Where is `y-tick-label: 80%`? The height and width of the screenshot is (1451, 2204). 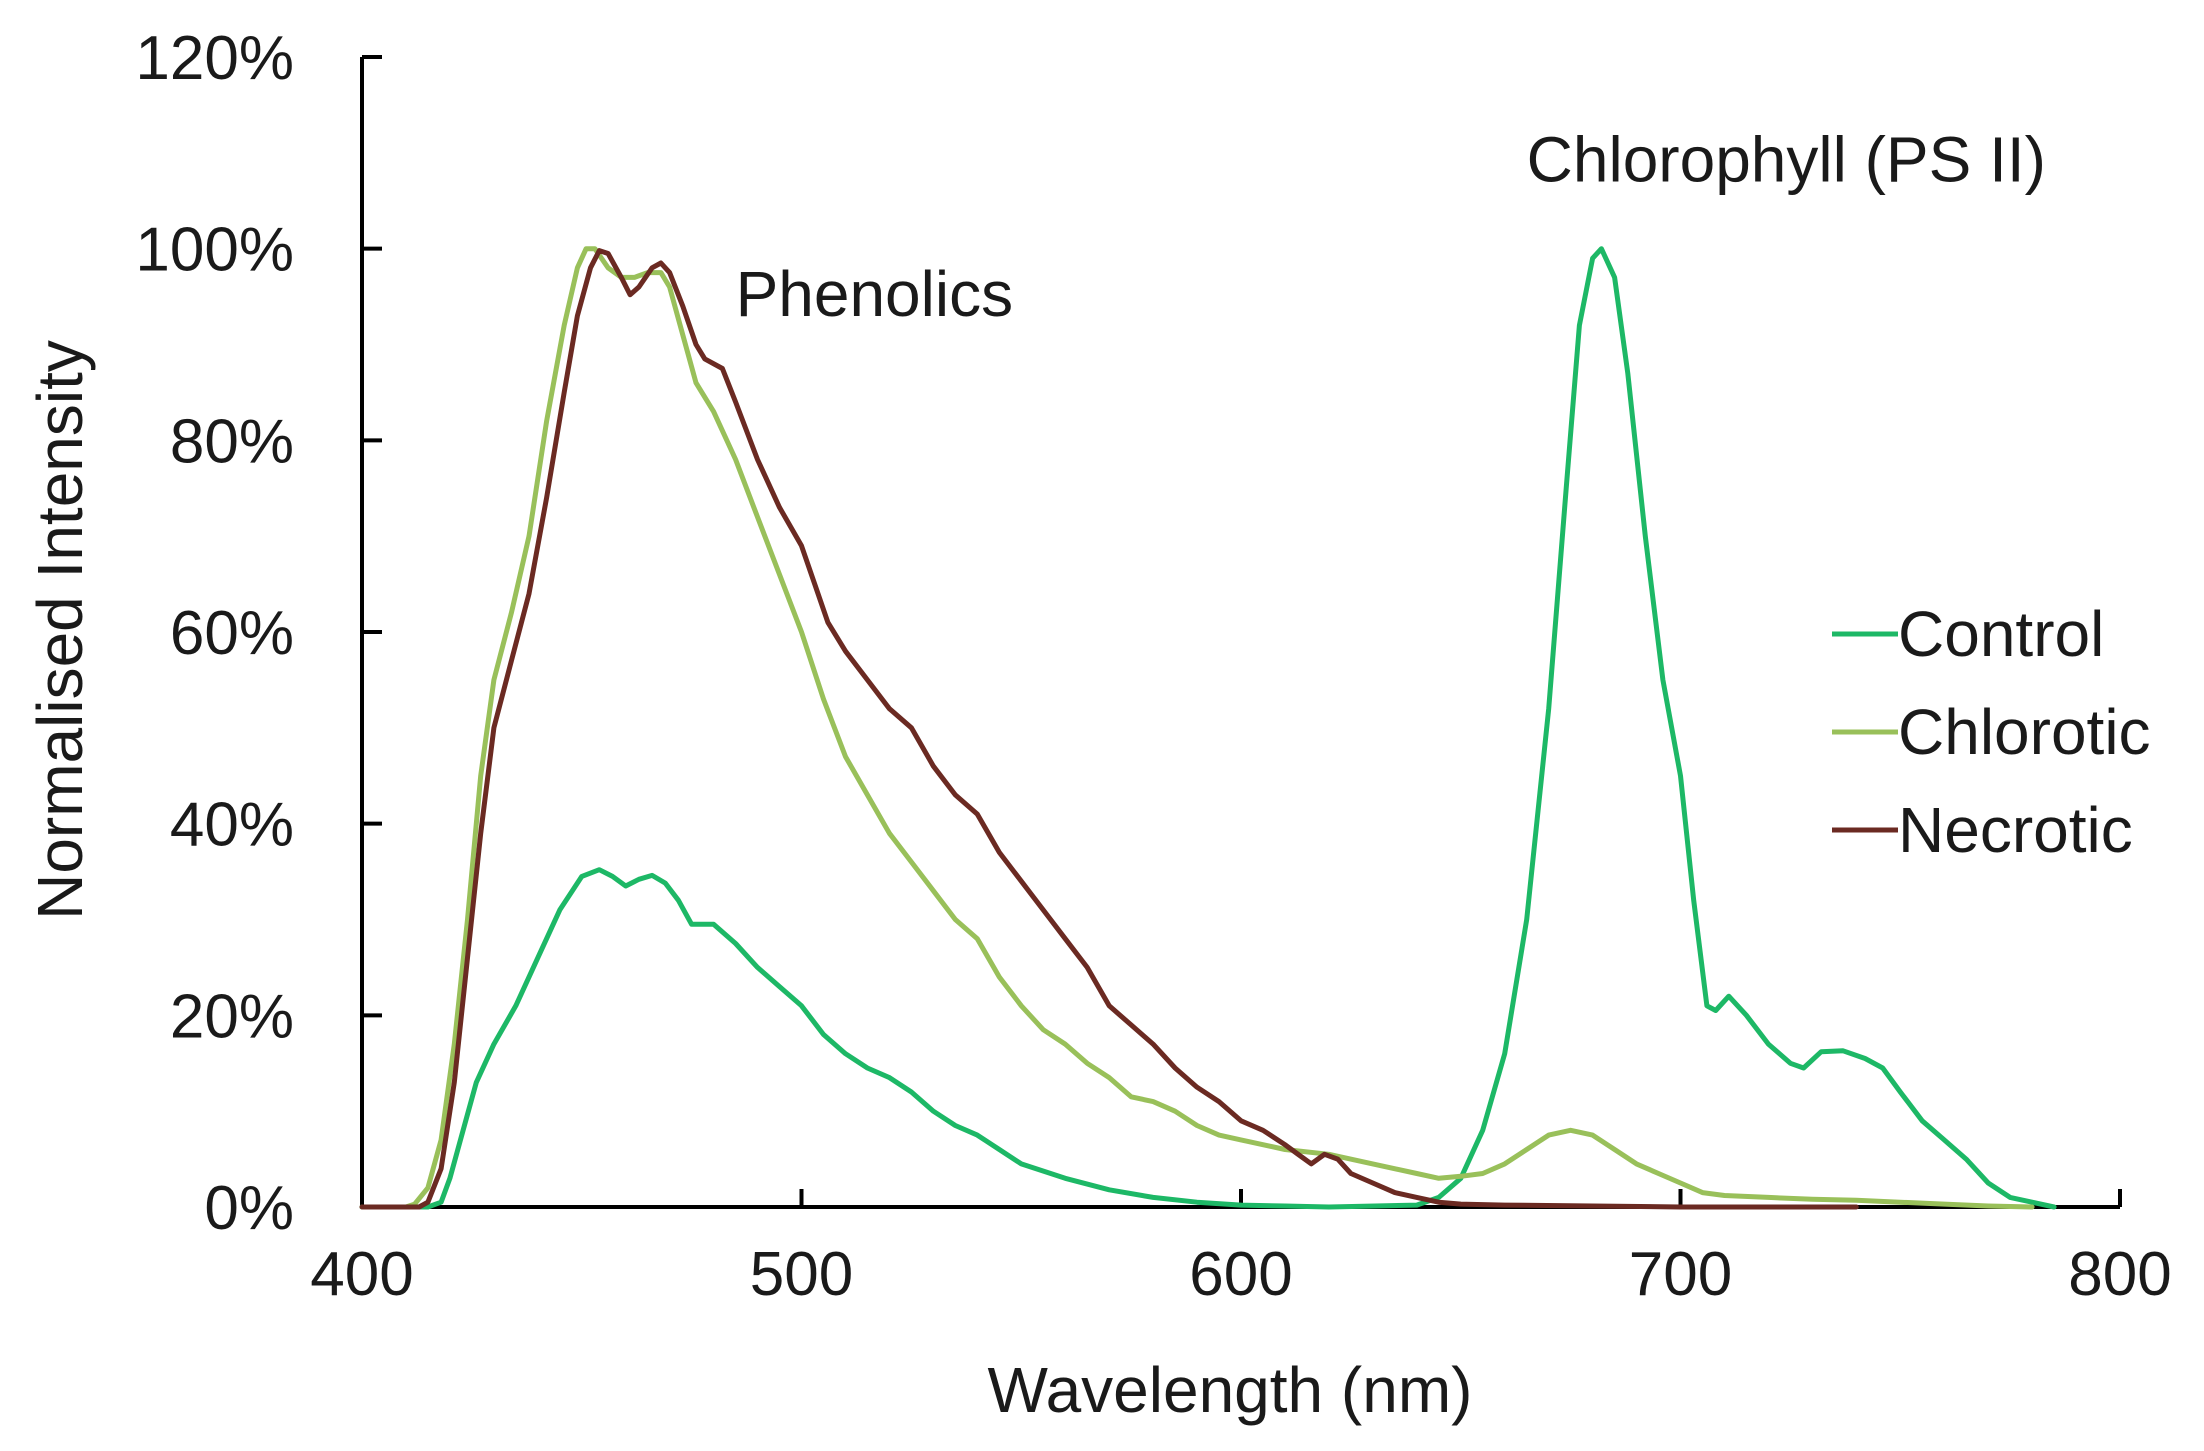 y-tick-label: 80% is located at coordinates (232, 441).